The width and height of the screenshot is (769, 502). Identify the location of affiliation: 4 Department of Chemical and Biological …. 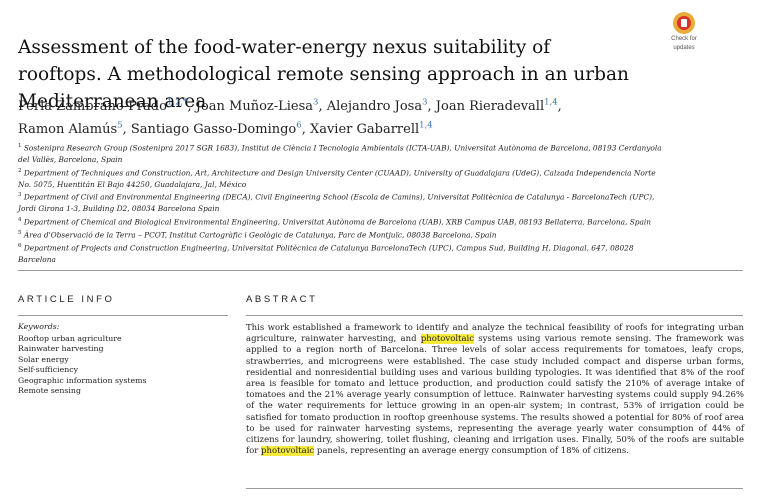
(335, 221).